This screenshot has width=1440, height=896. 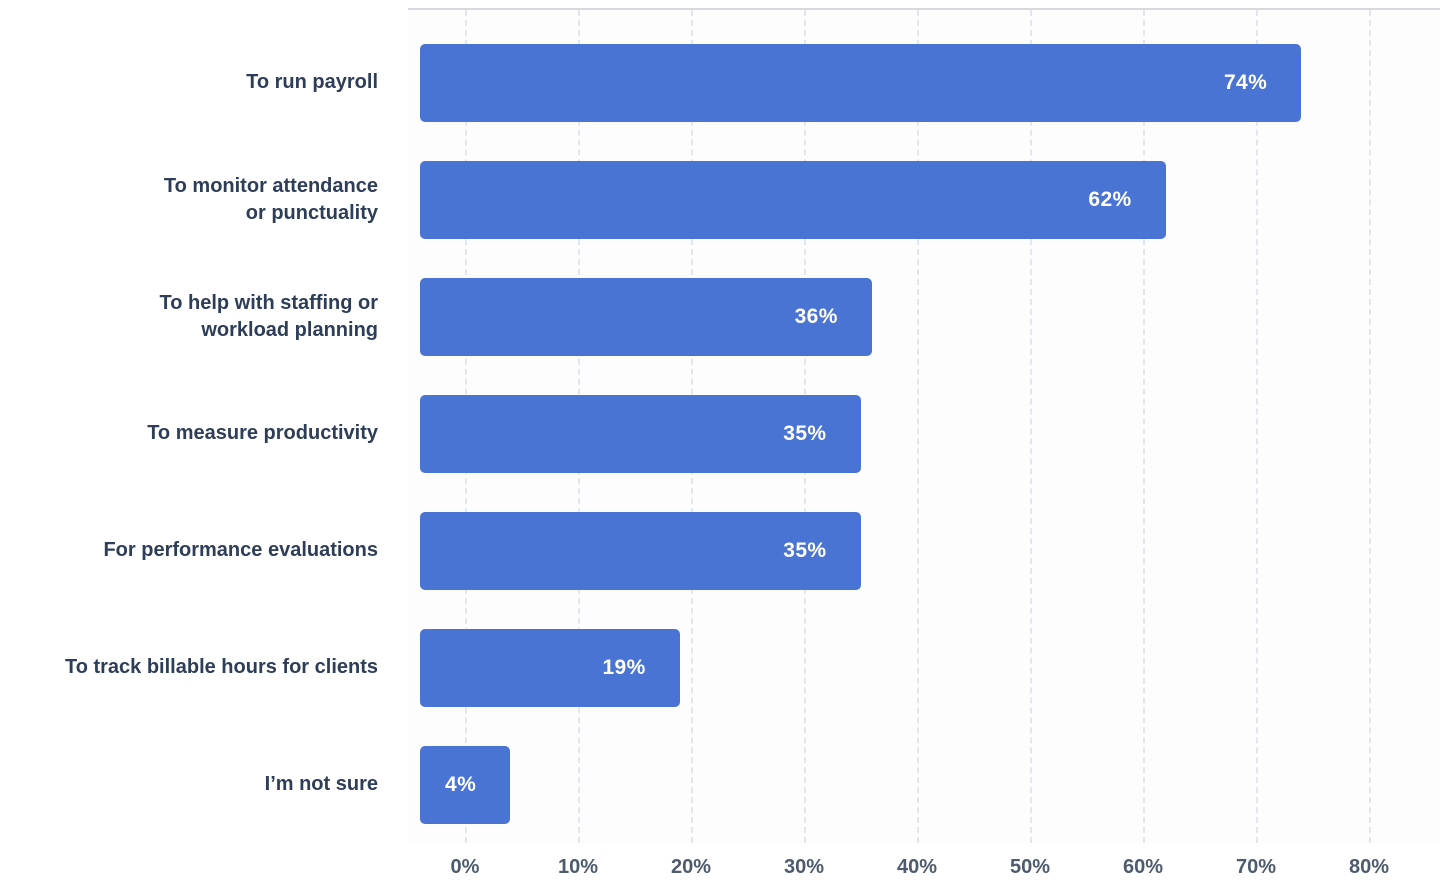 I want to click on category-label: To measure productivity, so click(x=191, y=433).